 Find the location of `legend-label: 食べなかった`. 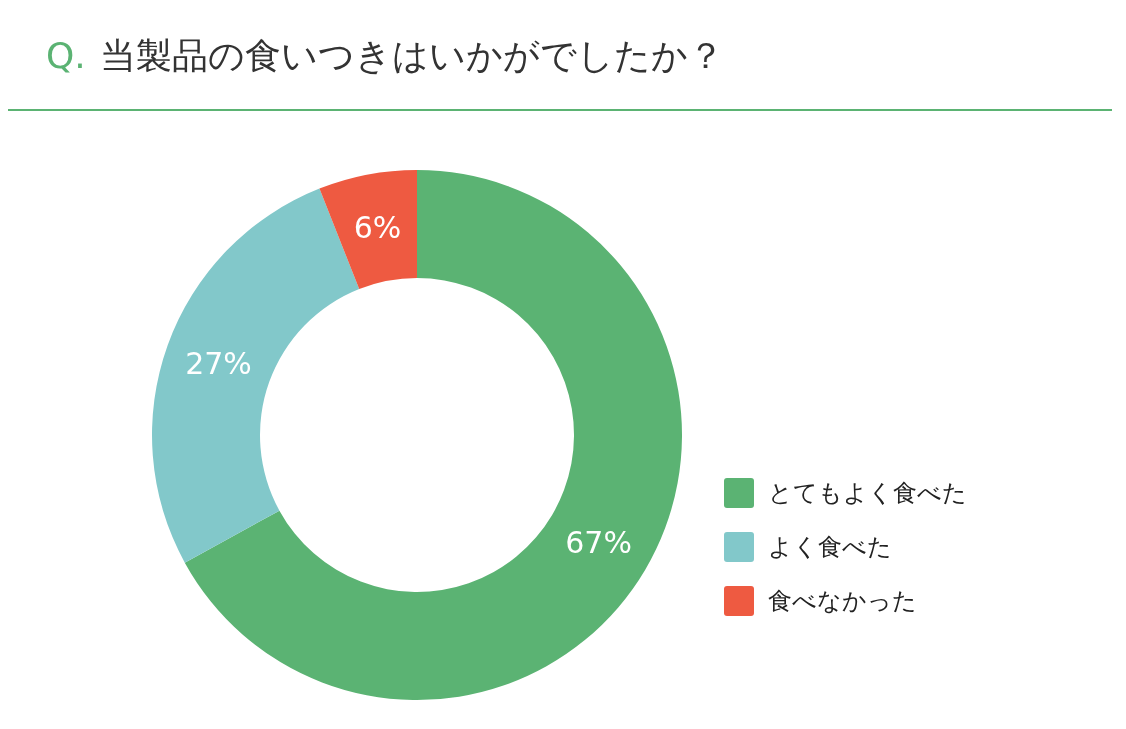

legend-label: 食べなかった is located at coordinates (842, 601).